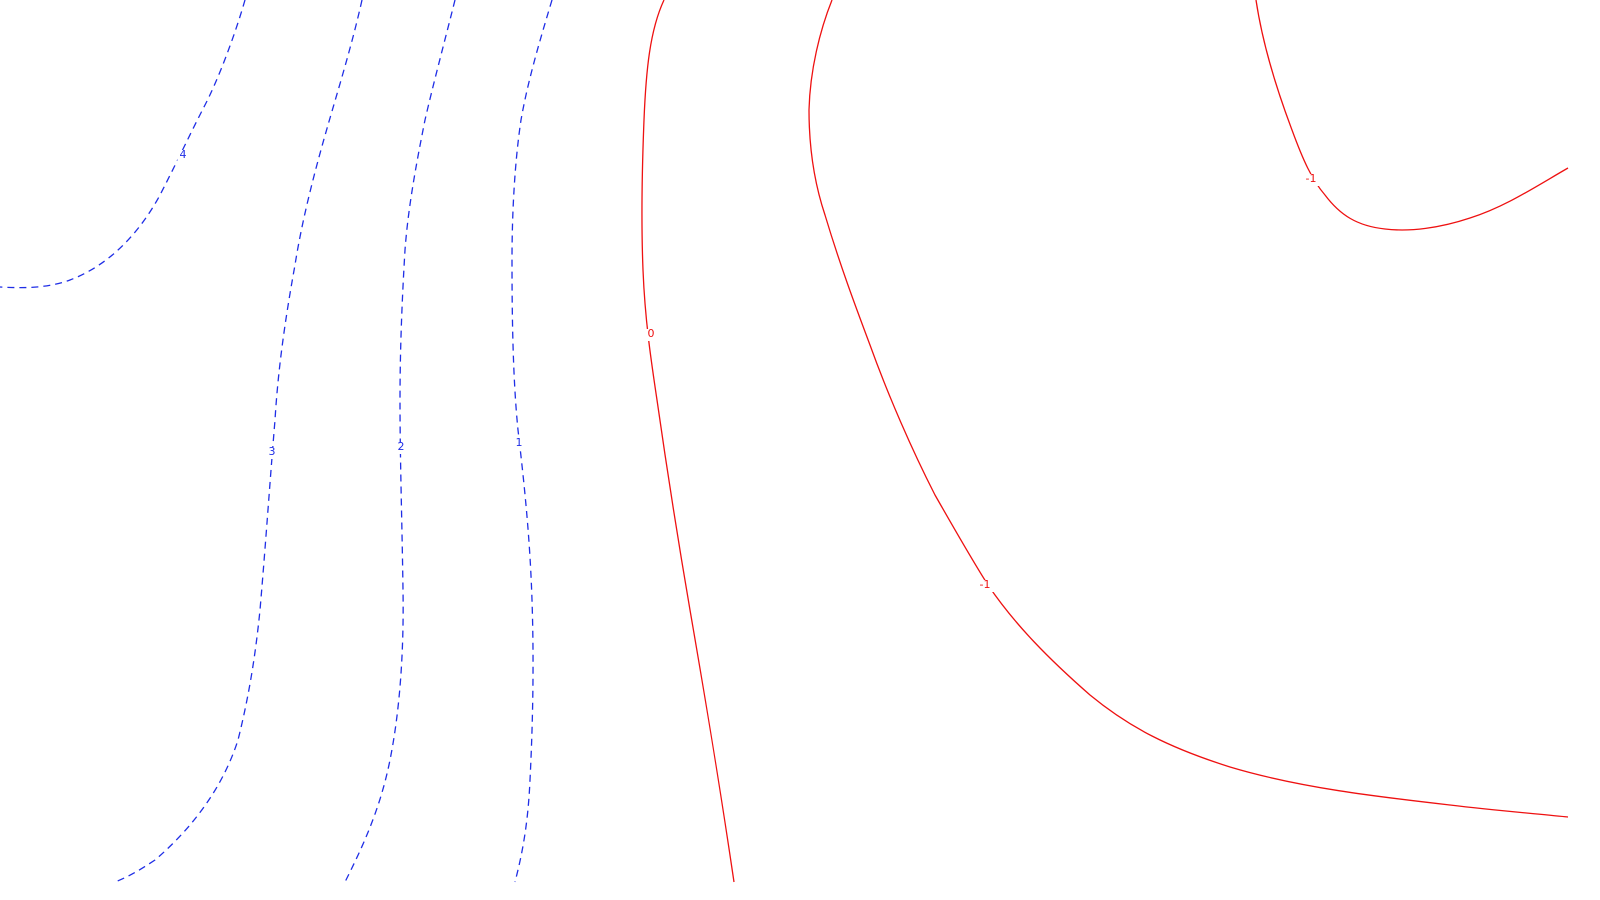 Image resolution: width=1600 pixels, height=900 pixels. I want to click on contour-label-level-neg1-main: -1, so click(985, 584).